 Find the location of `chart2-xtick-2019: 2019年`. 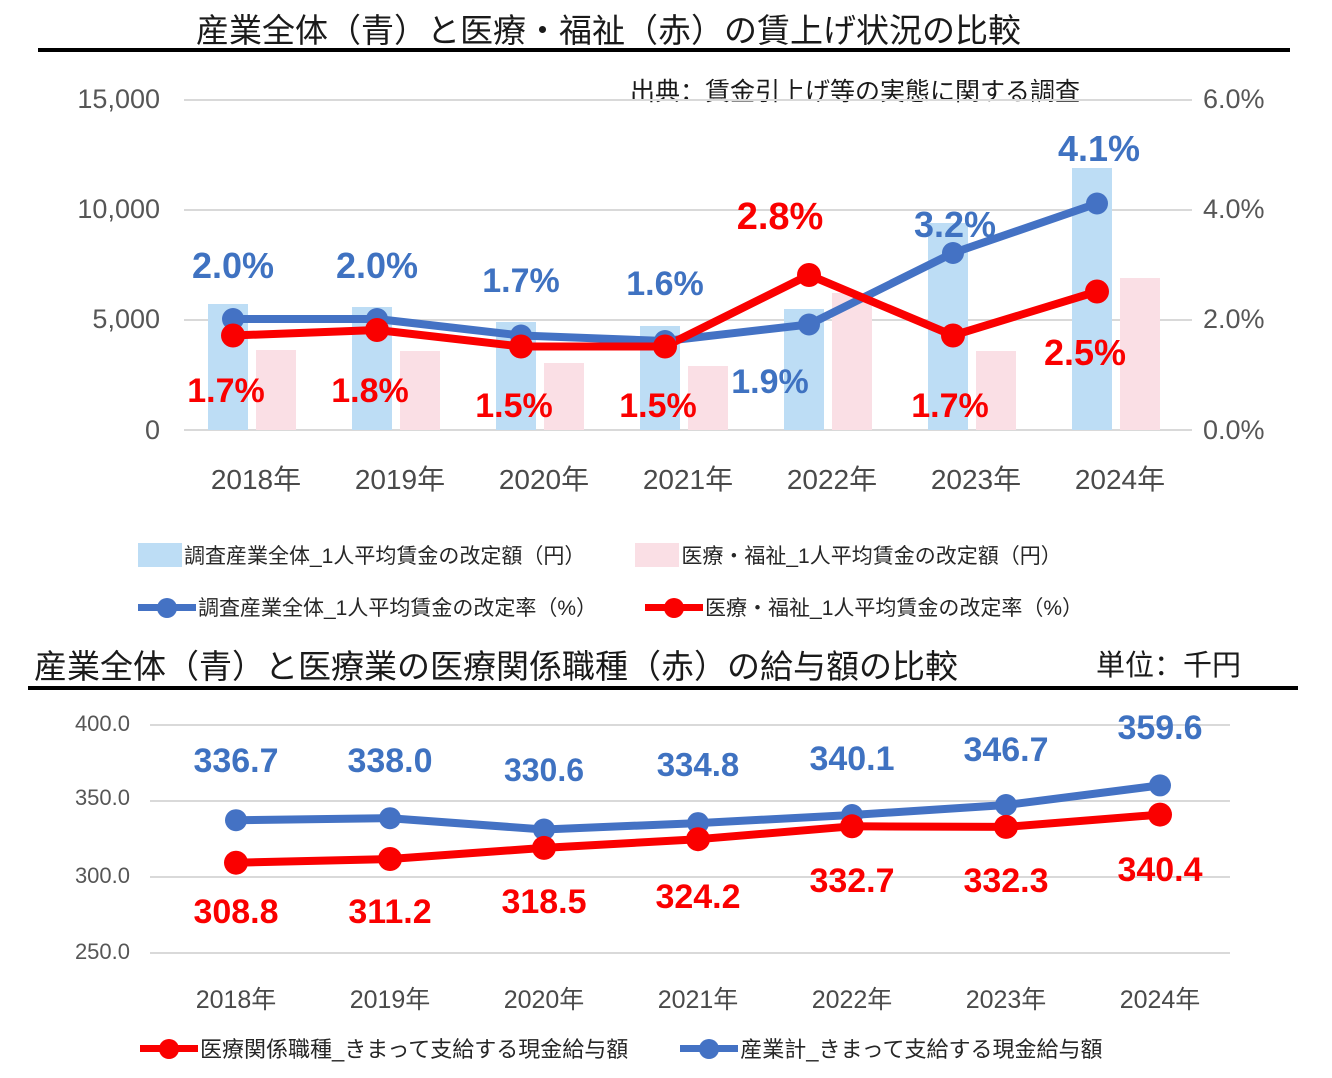

chart2-xtick-2019: 2019年 is located at coordinates (390, 1000).